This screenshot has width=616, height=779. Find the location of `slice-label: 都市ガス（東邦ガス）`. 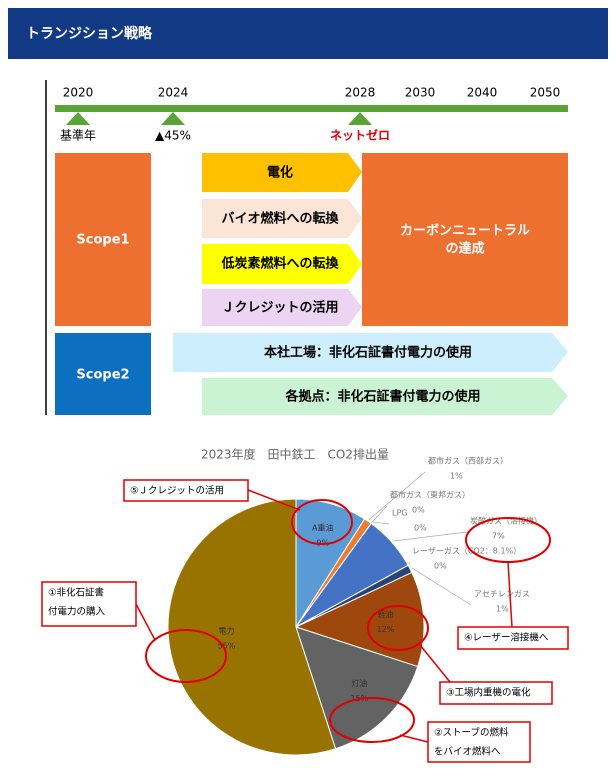

slice-label: 都市ガス（東邦ガス） is located at coordinates (430, 495).